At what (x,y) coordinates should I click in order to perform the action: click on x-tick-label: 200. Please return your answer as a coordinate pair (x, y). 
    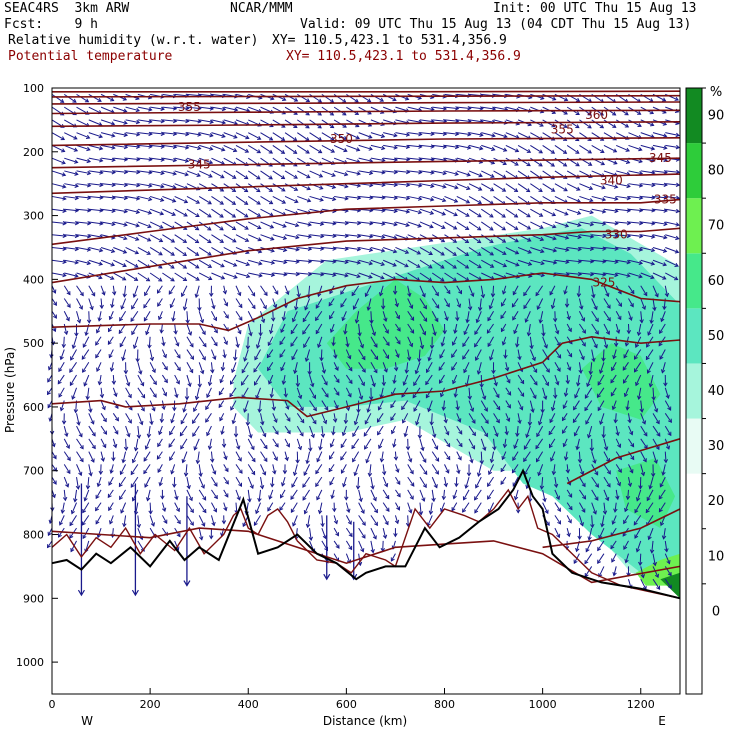
    Looking at the image, I should click on (150, 704).